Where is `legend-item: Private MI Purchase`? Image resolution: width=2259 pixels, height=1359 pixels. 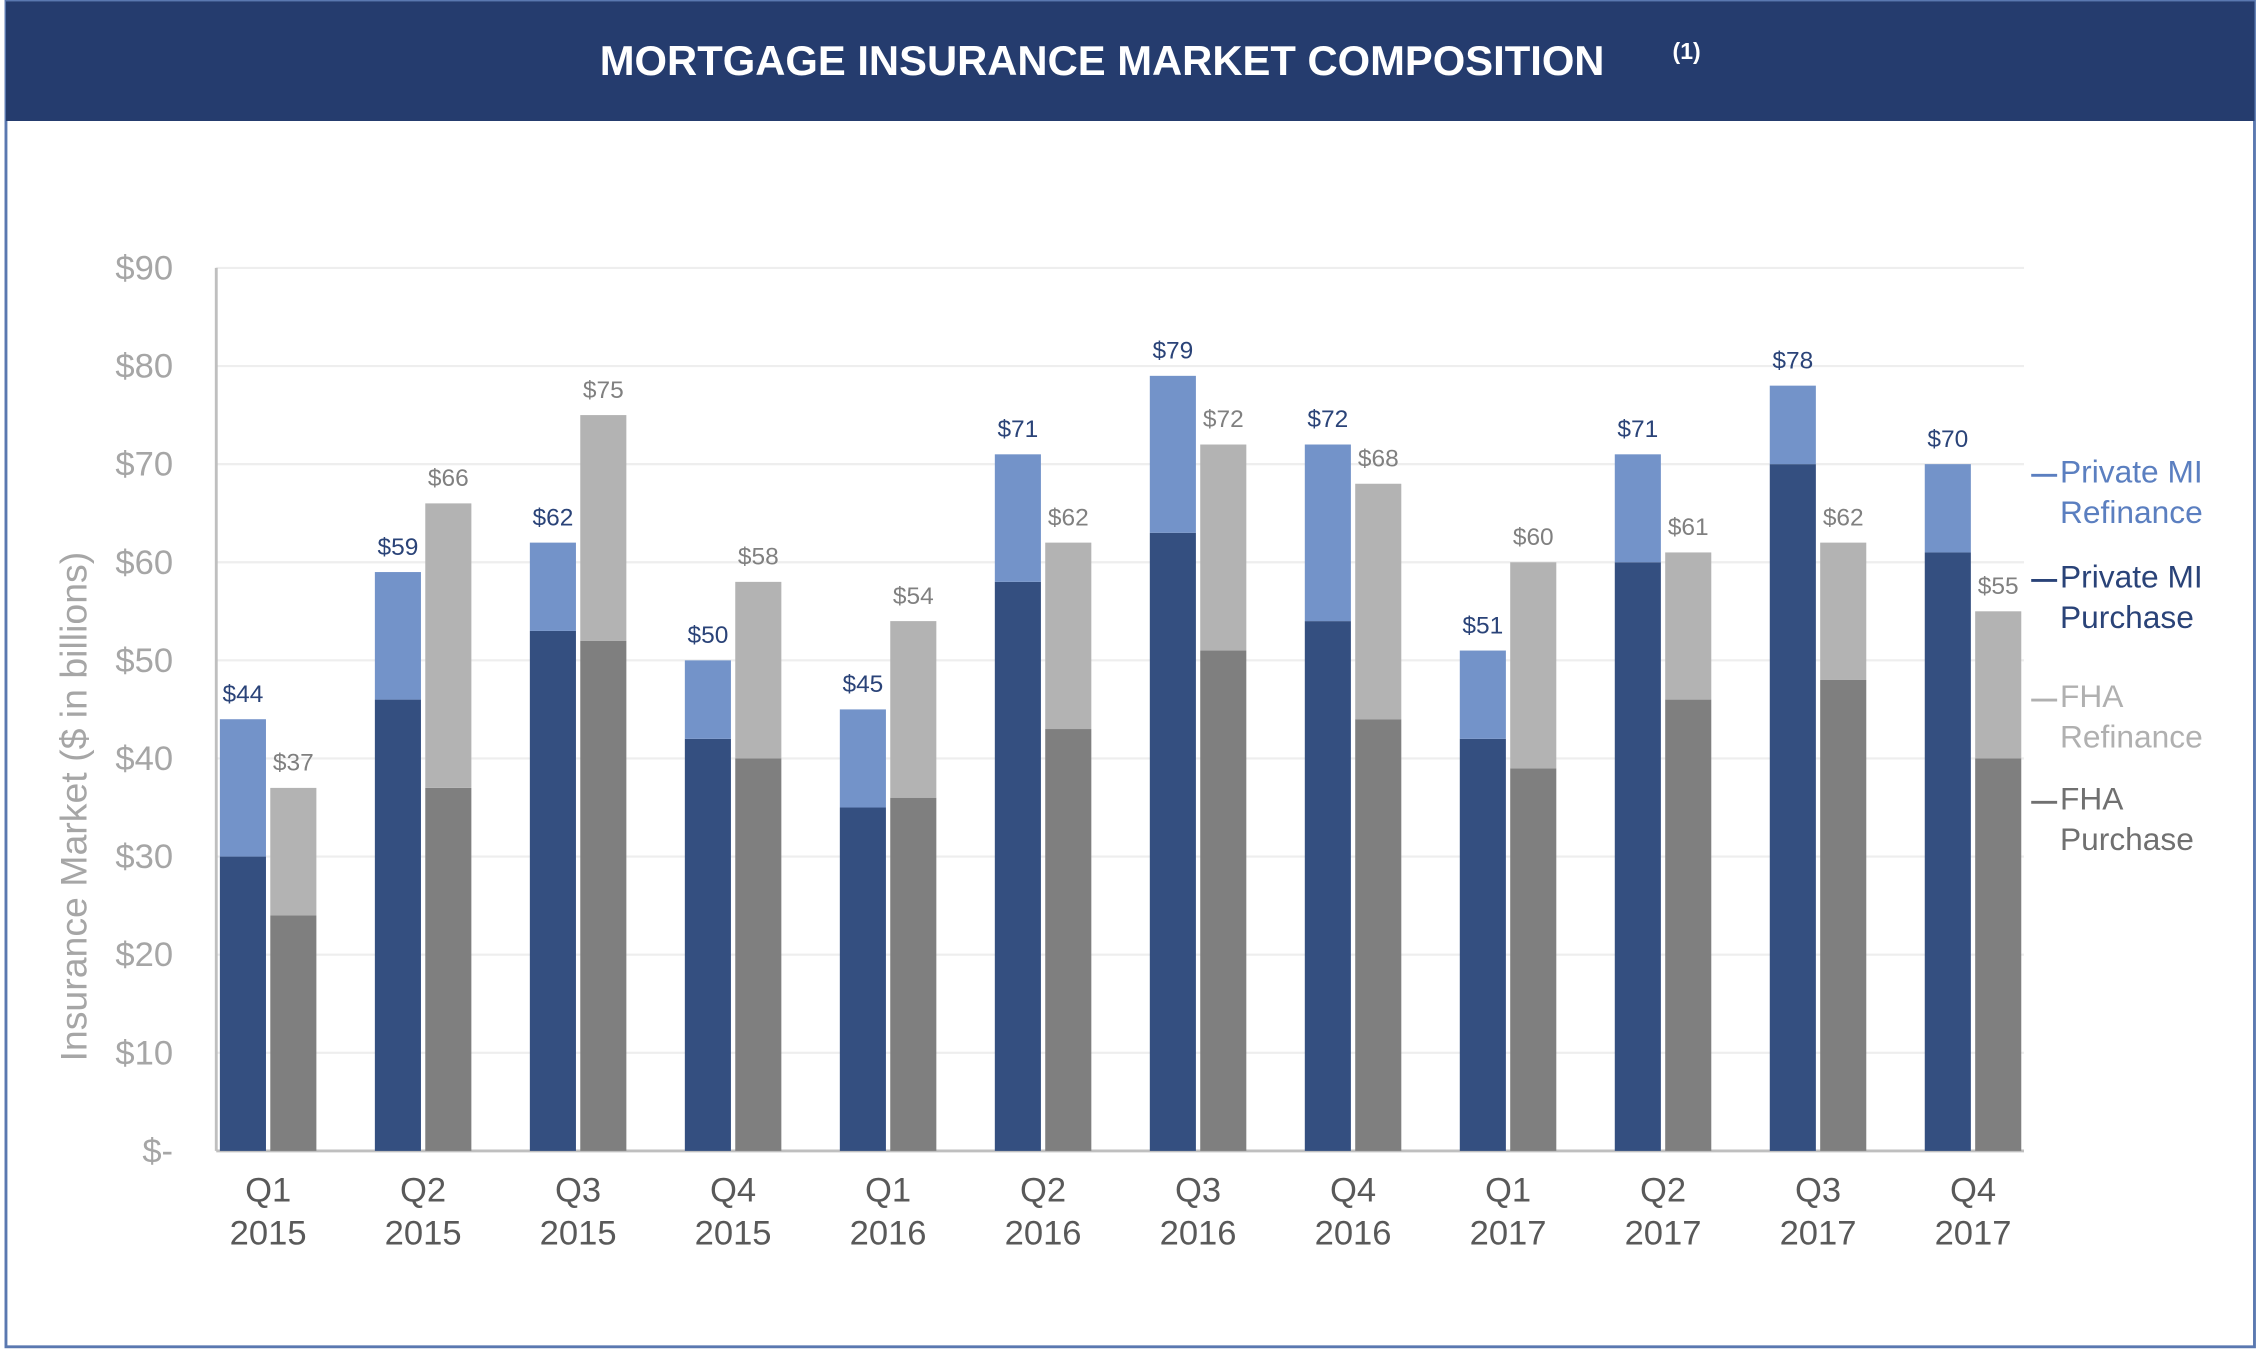 legend-item: Private MI Purchase is located at coordinates (2131, 597).